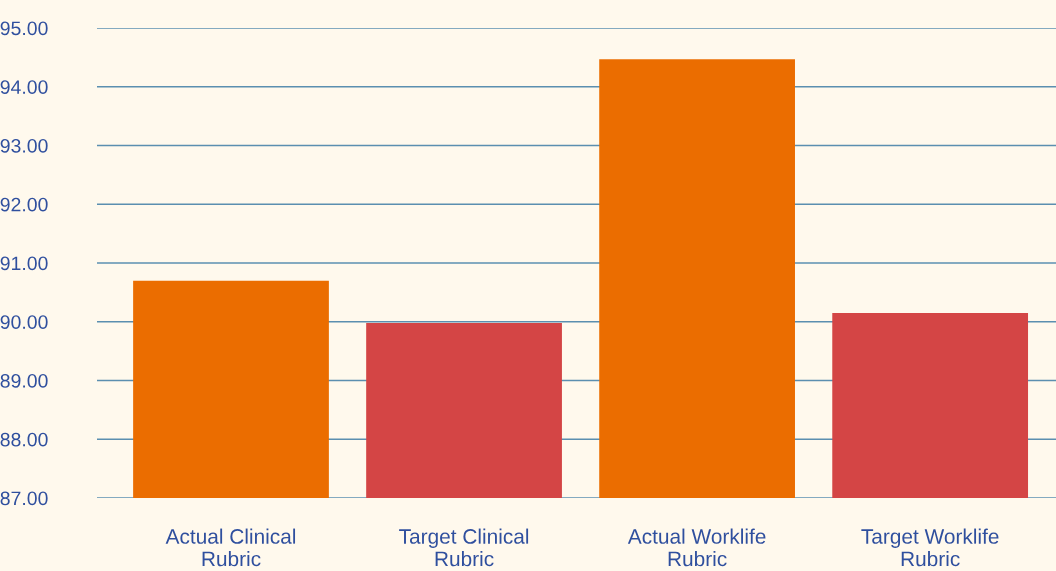 The width and height of the screenshot is (1056, 571). I want to click on y-tick-label: 94.00, so click(24, 87).